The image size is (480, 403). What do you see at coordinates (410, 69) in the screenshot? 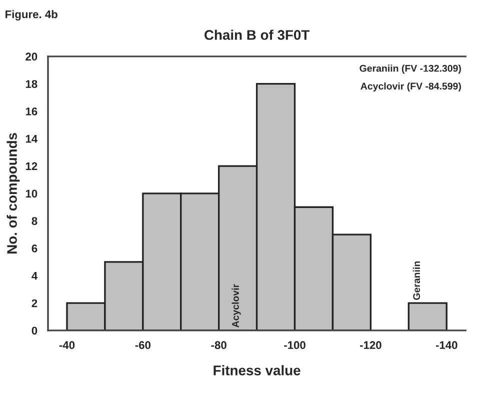
I see `annotation: Geraniin (FV -132.309)` at bounding box center [410, 69].